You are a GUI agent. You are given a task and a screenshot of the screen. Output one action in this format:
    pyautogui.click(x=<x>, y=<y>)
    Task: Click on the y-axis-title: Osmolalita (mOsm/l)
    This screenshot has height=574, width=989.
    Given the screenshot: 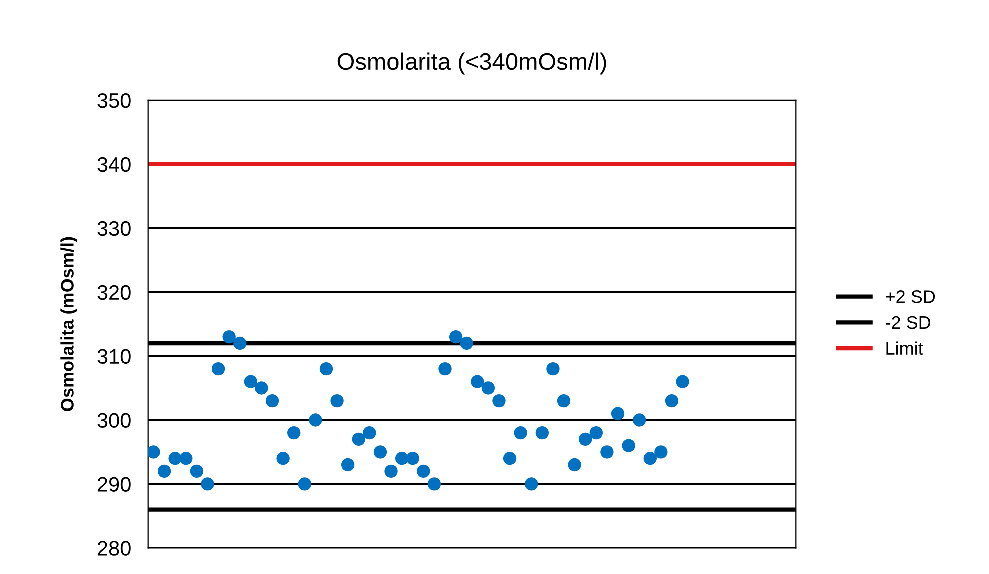 What is the action you would take?
    pyautogui.click(x=69, y=324)
    